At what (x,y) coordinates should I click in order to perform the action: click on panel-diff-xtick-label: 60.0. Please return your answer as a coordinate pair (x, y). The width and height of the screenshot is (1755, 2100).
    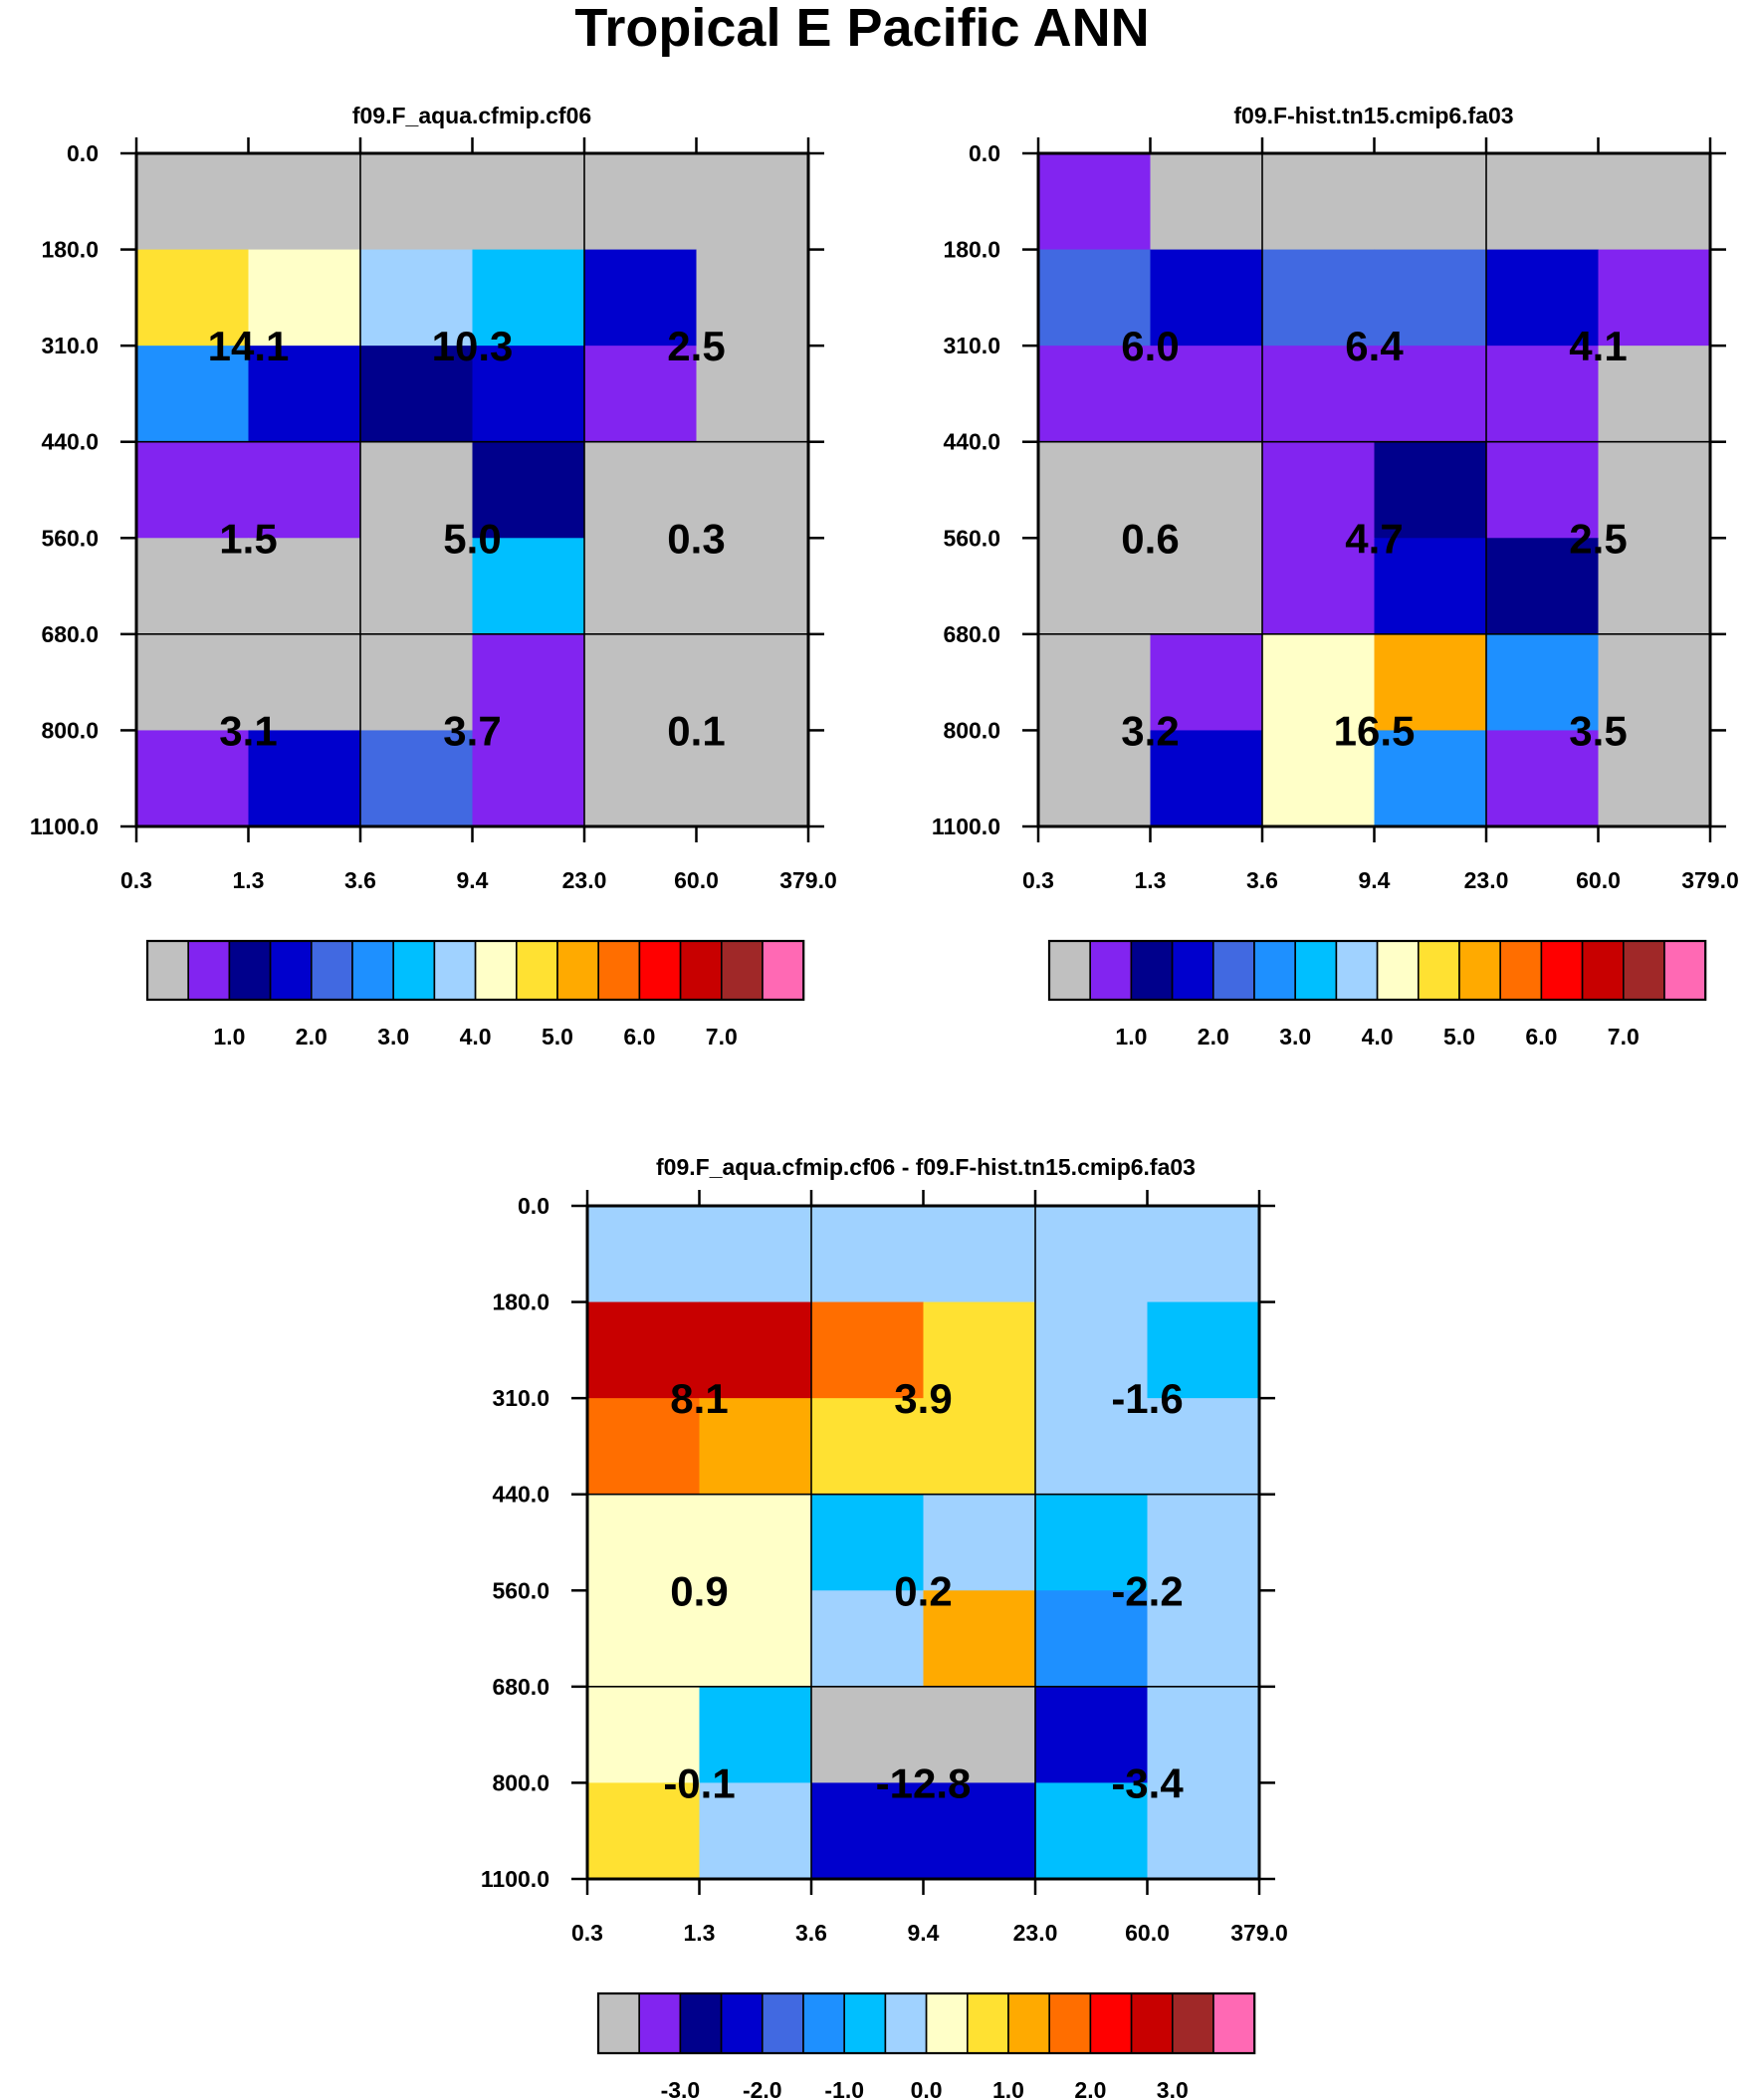
    Looking at the image, I should click on (1147, 1933).